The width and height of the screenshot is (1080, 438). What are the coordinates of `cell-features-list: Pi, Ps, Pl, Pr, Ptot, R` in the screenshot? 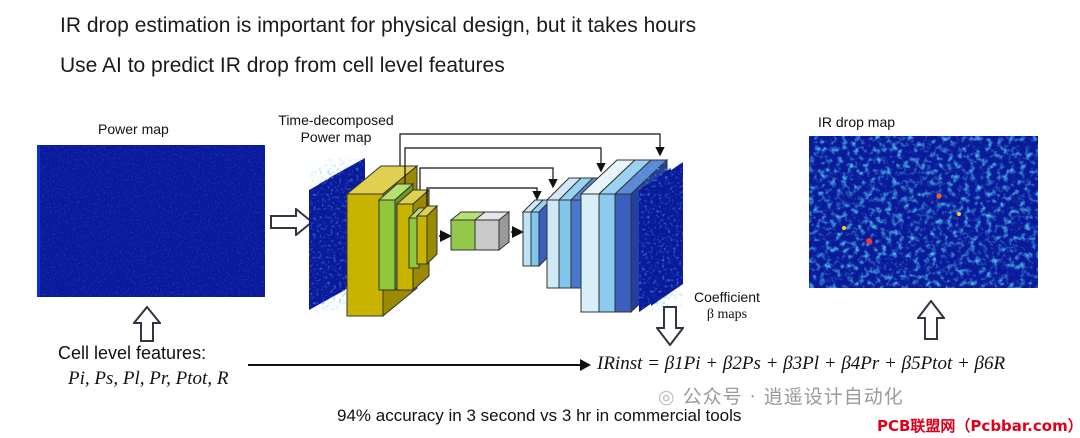 It's located at (148, 378).